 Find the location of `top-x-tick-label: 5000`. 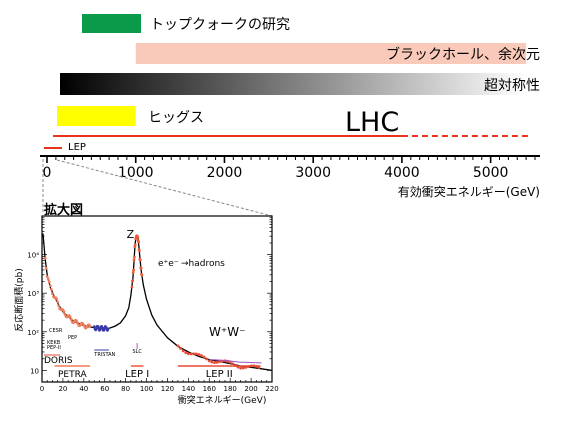

top-x-tick-label: 5000 is located at coordinates (491, 173).